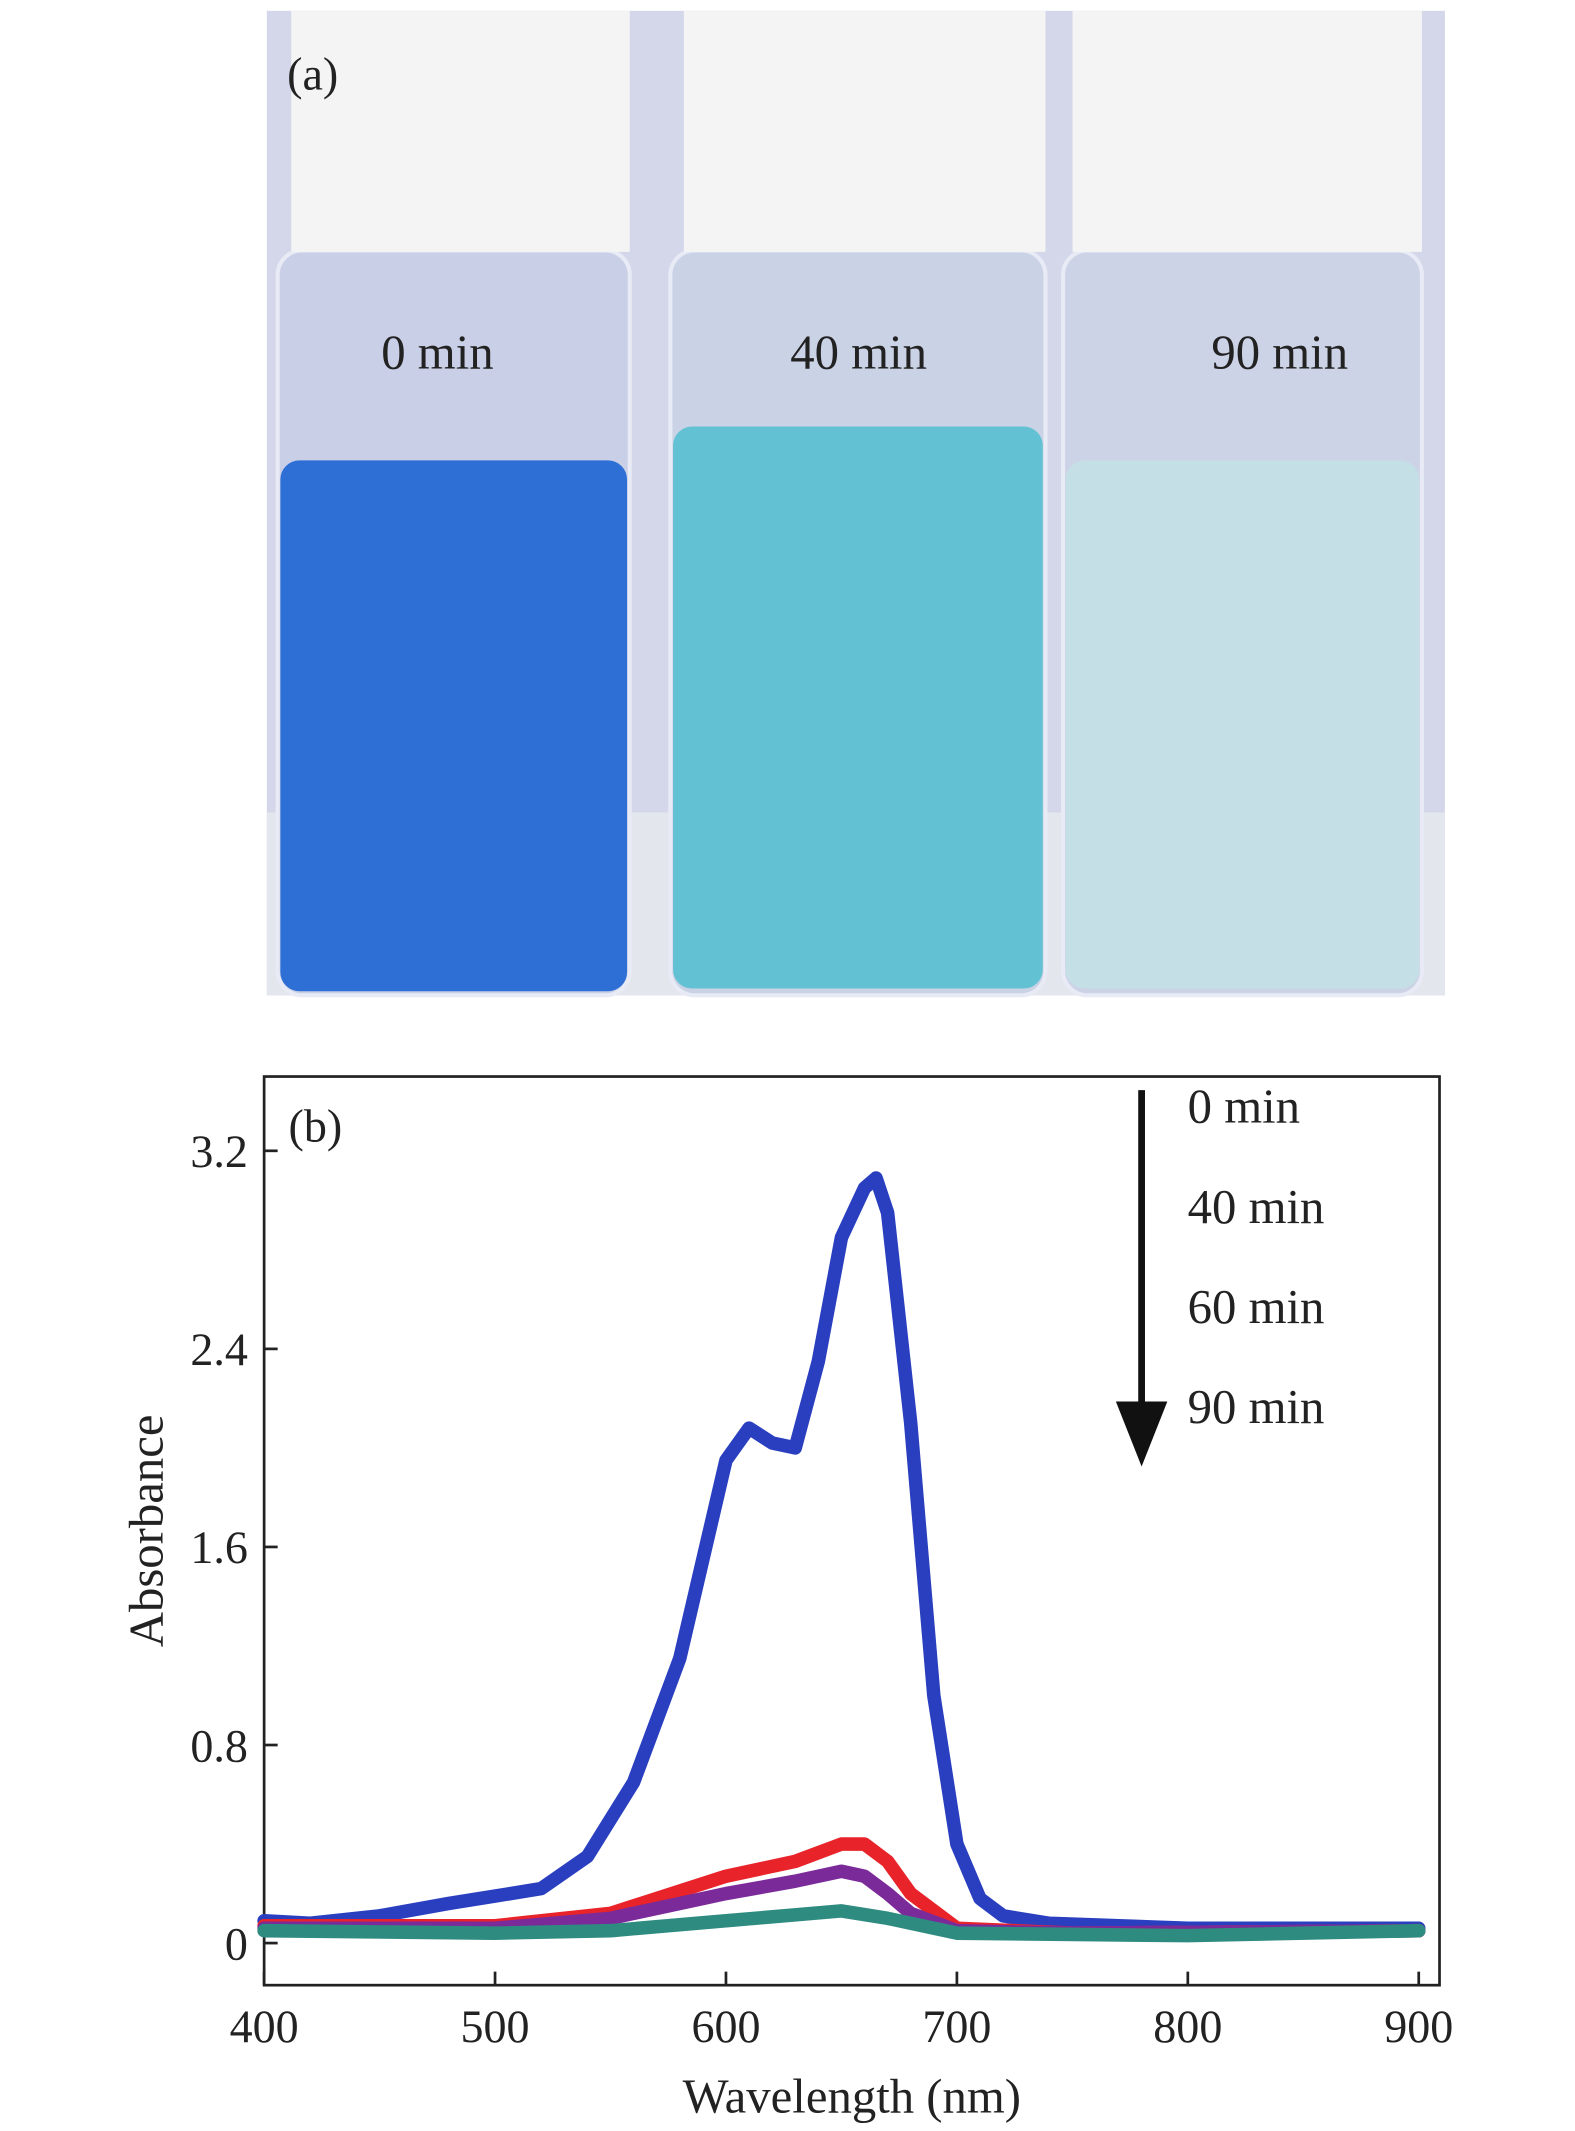 This screenshot has height=2131, width=1575. What do you see at coordinates (1256, 1307) in the screenshot?
I see `legend-label: 60 min` at bounding box center [1256, 1307].